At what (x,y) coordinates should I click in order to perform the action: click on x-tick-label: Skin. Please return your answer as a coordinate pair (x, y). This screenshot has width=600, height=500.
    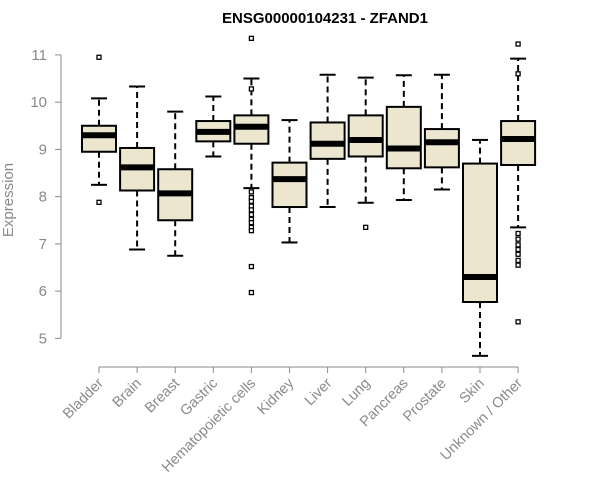
    Looking at the image, I should click on (472, 391).